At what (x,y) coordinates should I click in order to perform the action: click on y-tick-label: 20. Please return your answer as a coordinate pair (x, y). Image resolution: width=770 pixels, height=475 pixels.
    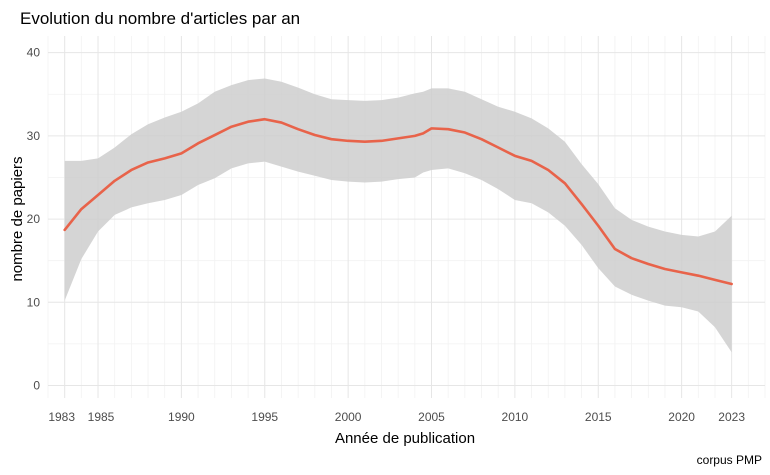
    Looking at the image, I should click on (34, 219).